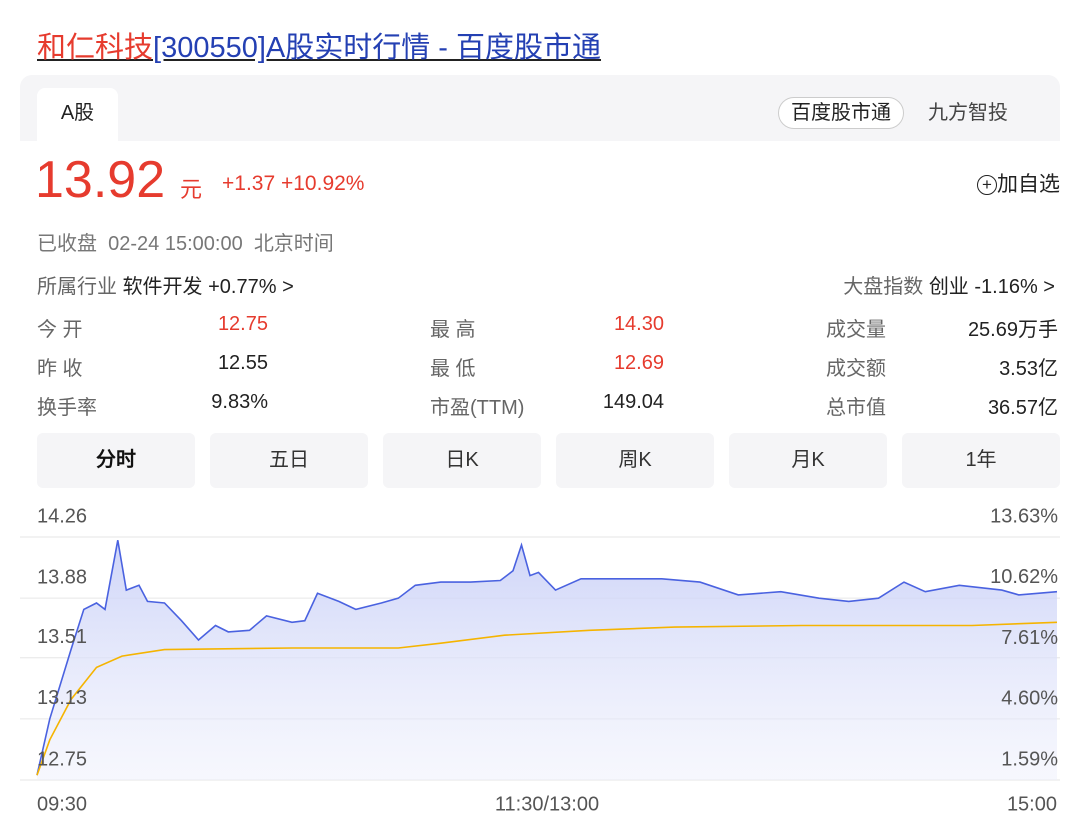 Image resolution: width=1080 pixels, height=825 pixels. Describe the element at coordinates (116, 460) in the screenshot. I see `period-tab: 分时` at that location.